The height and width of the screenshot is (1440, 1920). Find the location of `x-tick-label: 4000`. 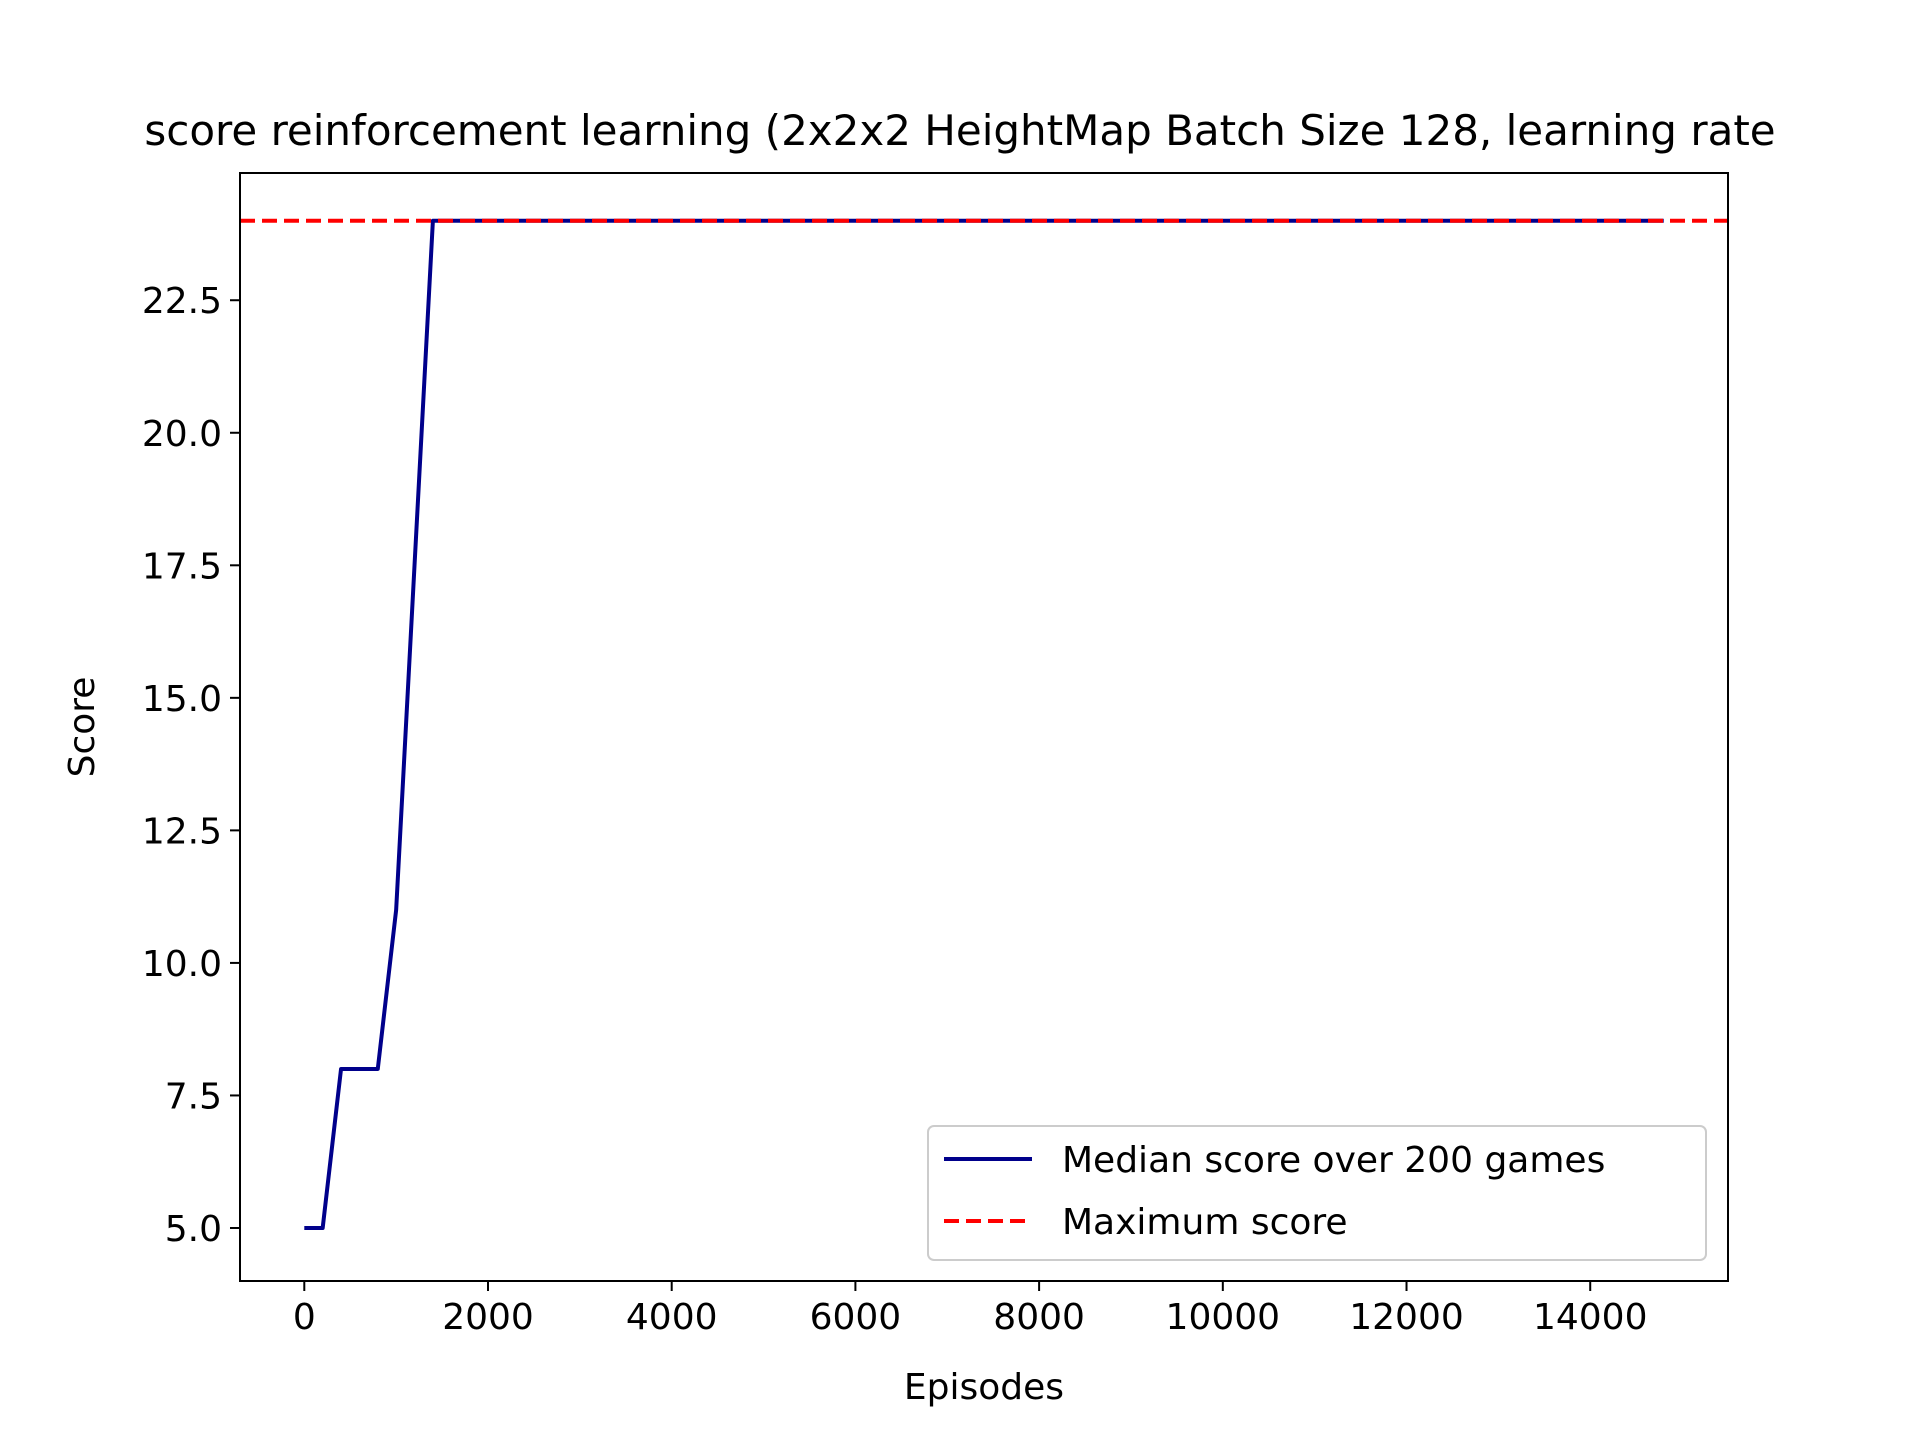

x-tick-label: 4000 is located at coordinates (672, 1317).